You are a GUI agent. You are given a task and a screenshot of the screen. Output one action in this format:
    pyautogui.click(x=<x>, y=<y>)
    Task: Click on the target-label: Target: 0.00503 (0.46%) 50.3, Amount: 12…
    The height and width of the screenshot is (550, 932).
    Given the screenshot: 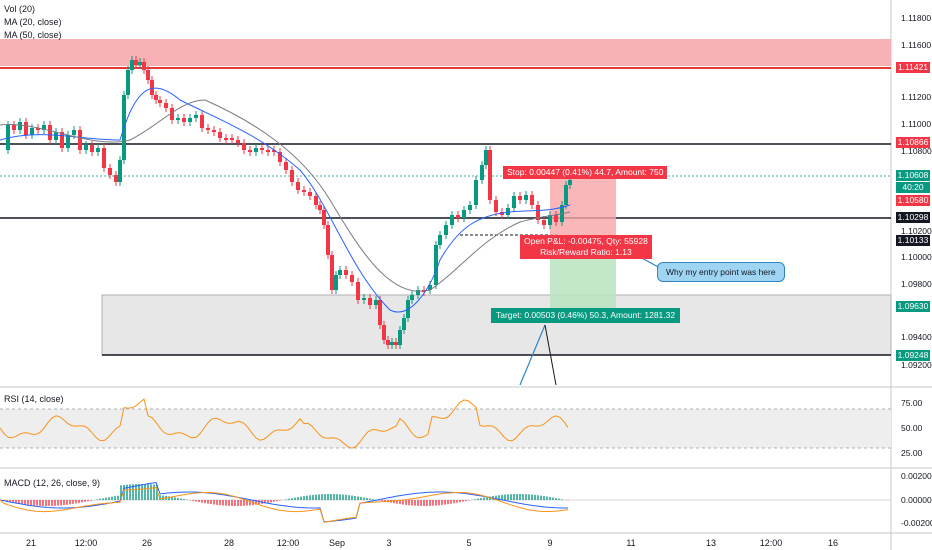 What is the action you would take?
    pyautogui.click(x=586, y=315)
    